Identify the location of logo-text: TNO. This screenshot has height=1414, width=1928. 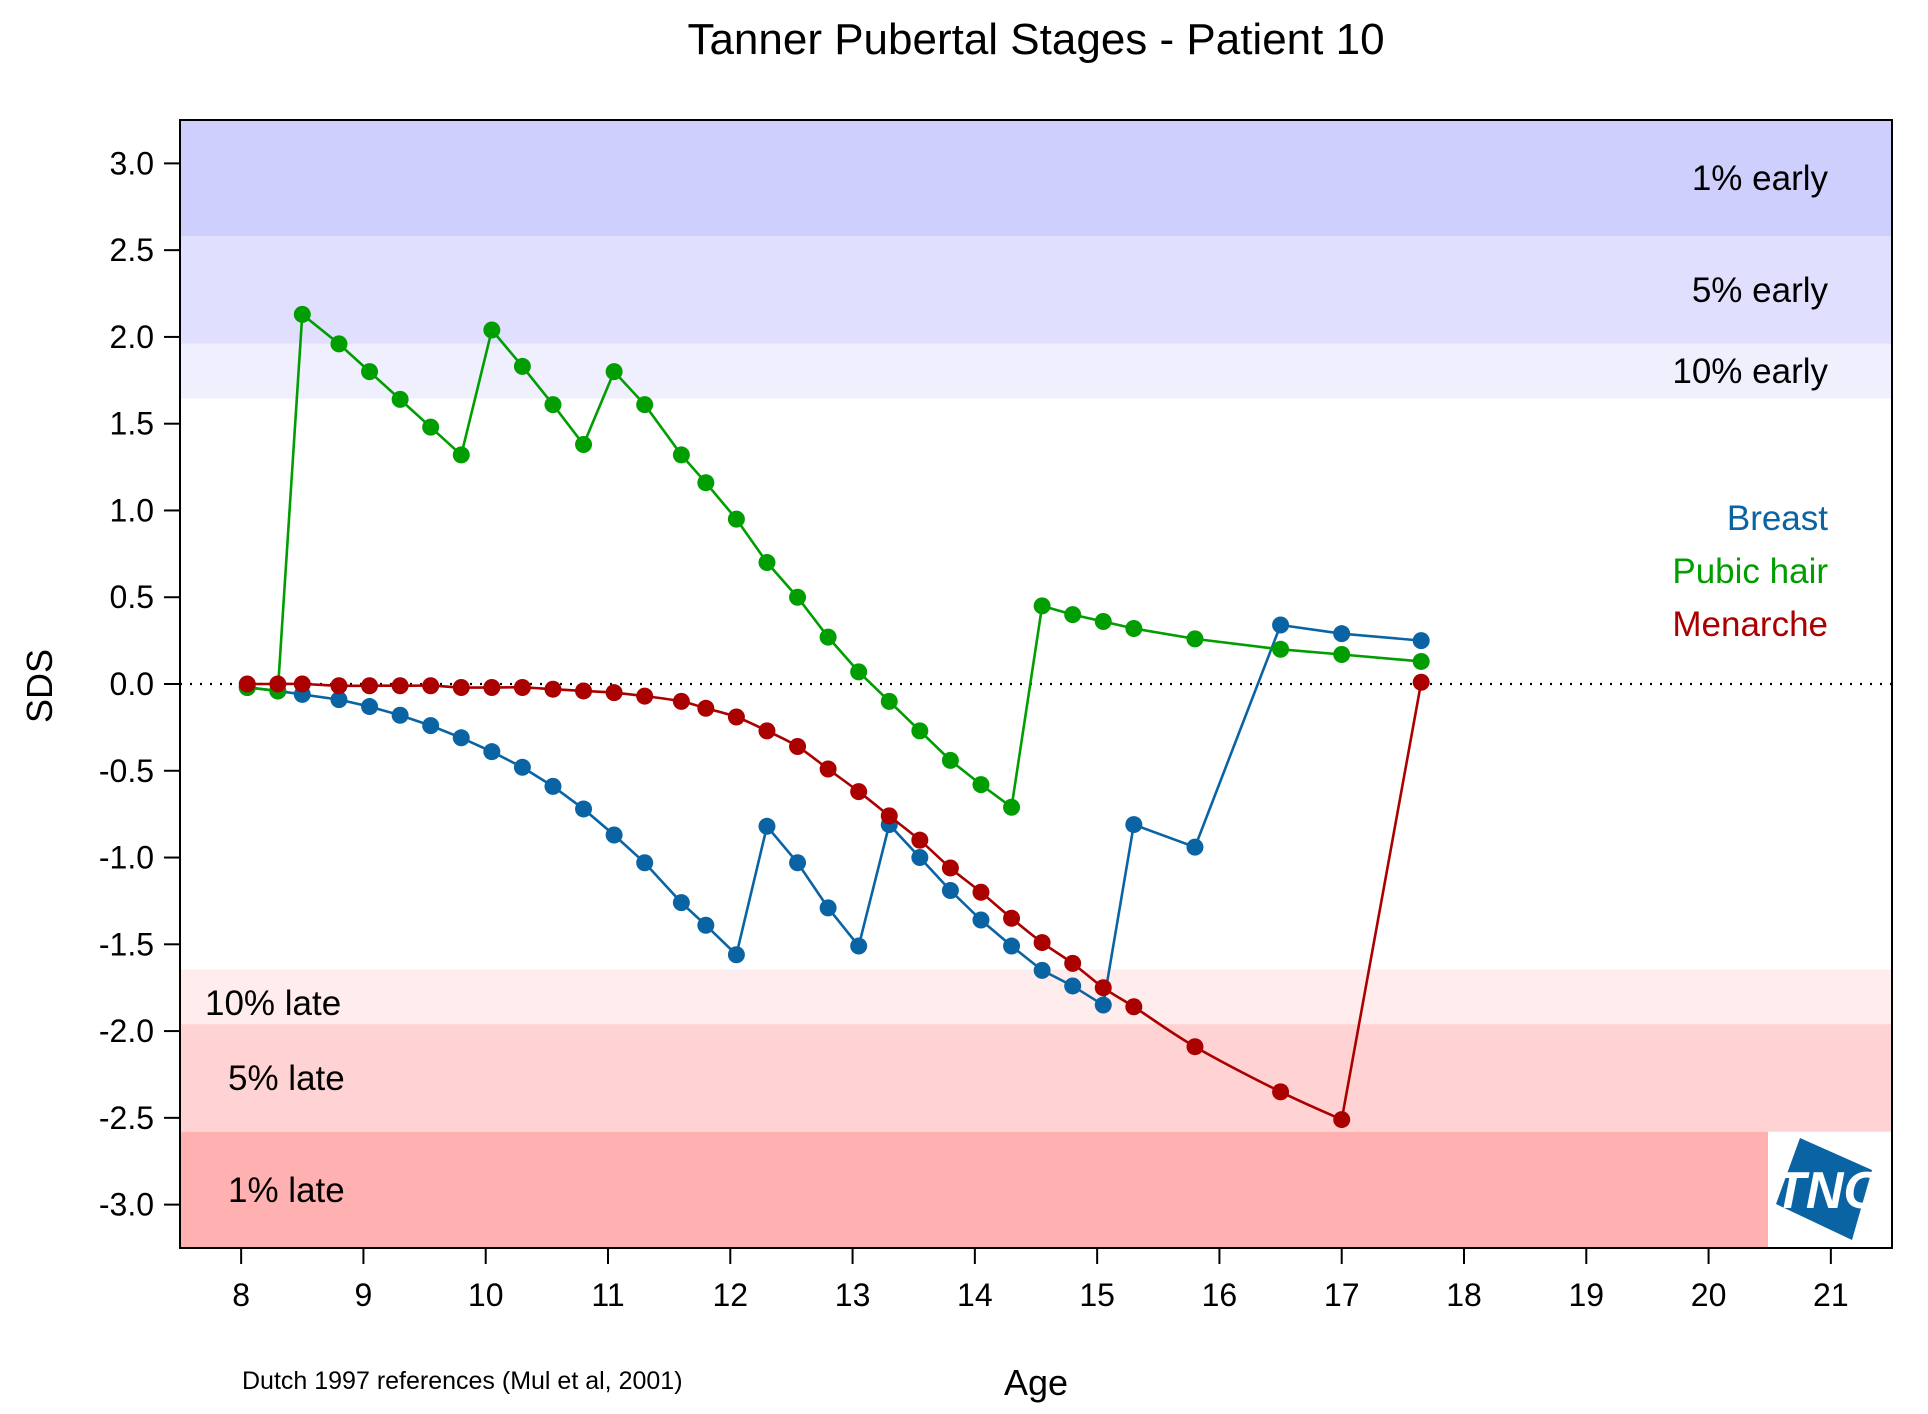
(1829, 1191).